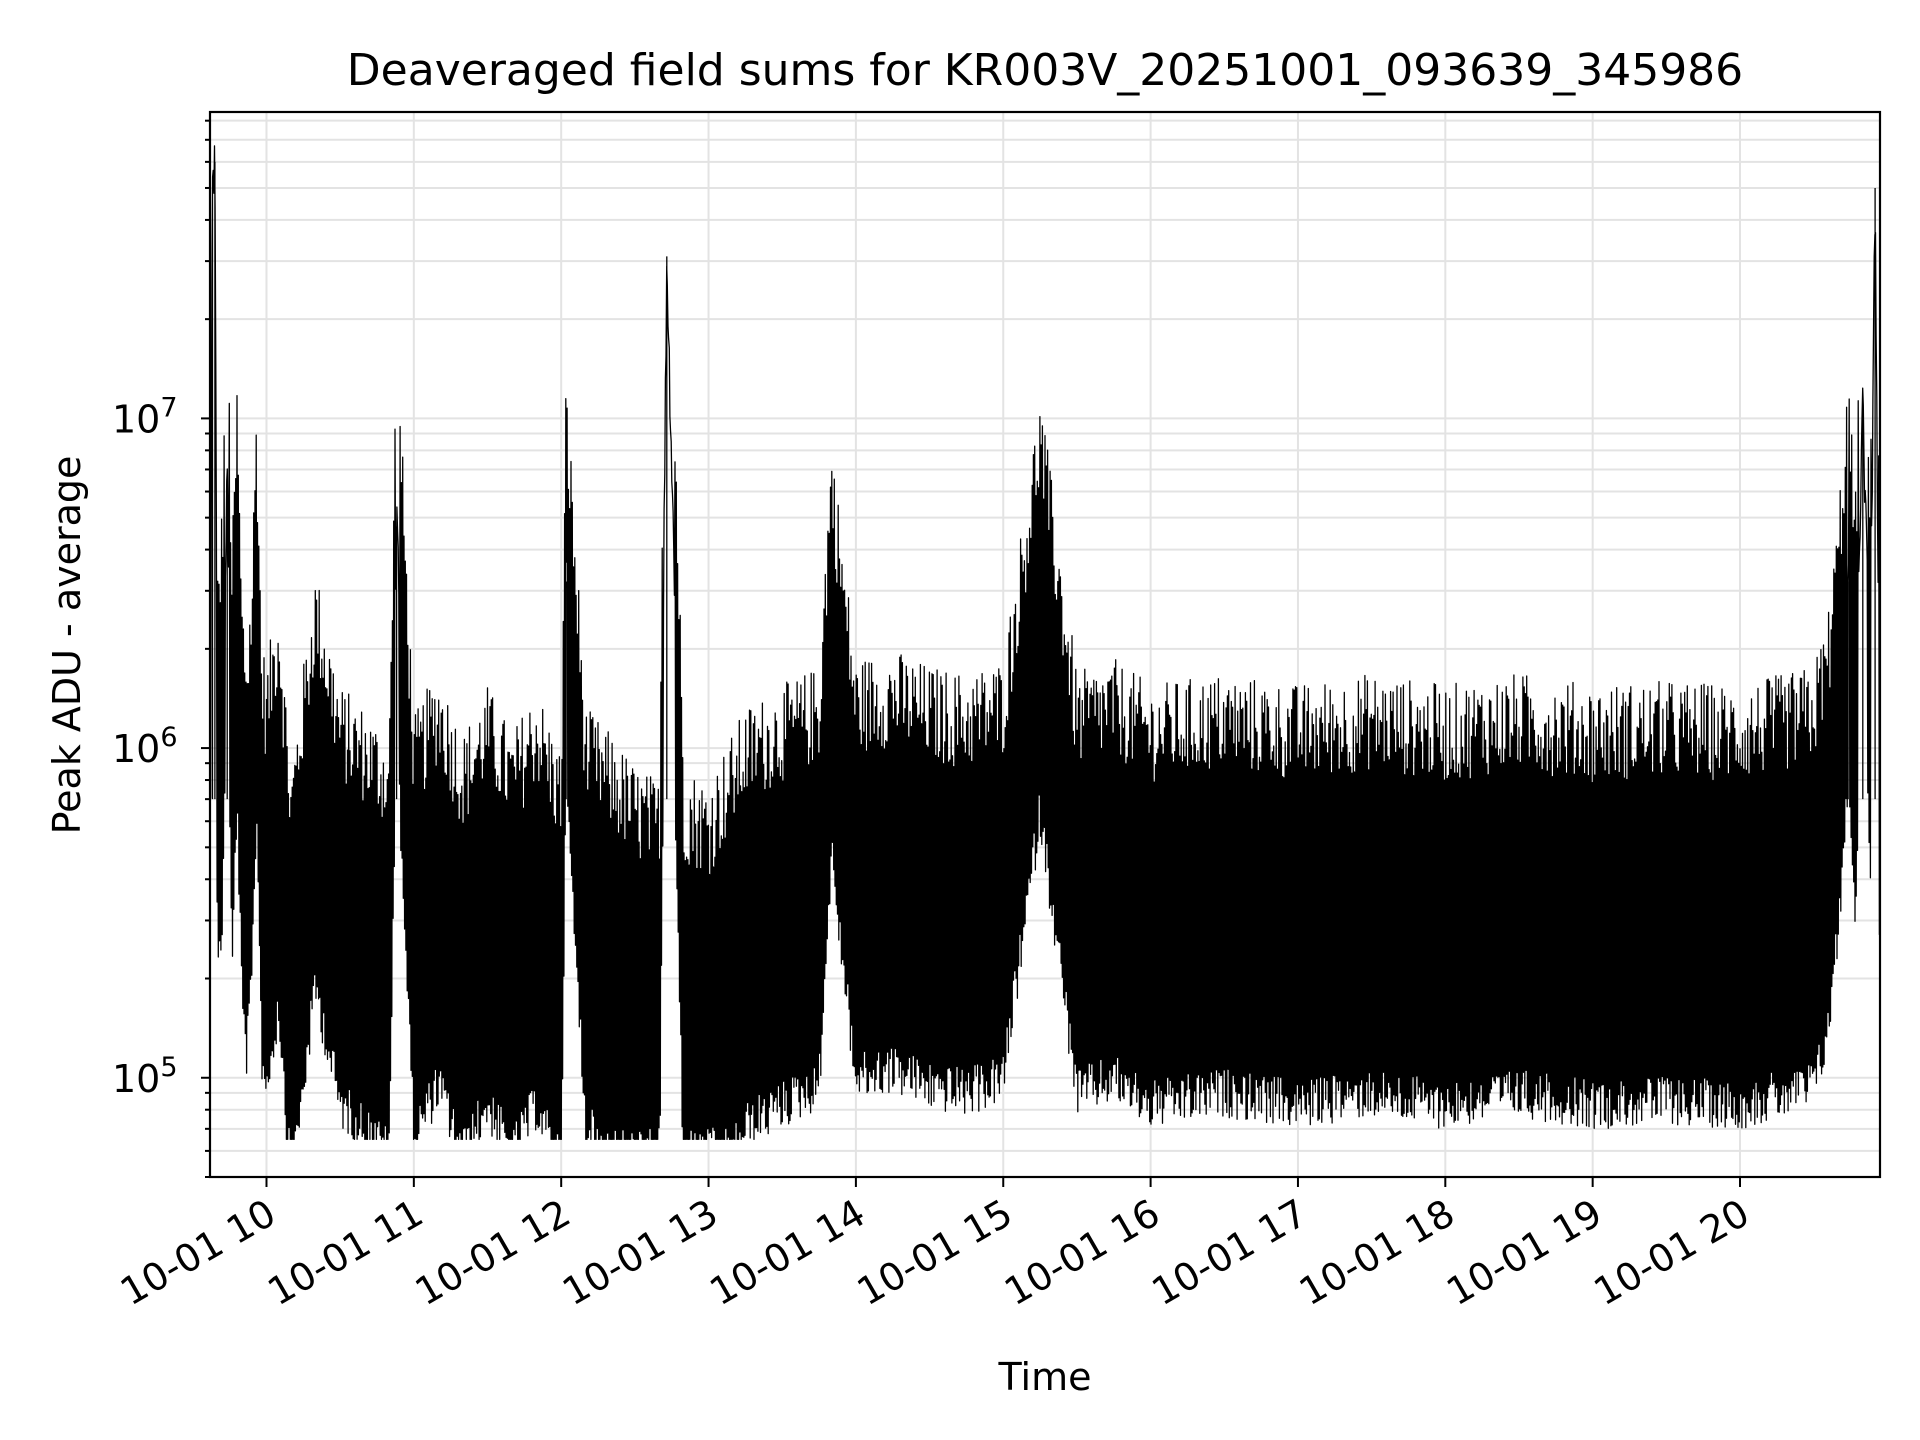 The height and width of the screenshot is (1440, 1920). I want to click on x-axis-label: Time, so click(1045, 1377).